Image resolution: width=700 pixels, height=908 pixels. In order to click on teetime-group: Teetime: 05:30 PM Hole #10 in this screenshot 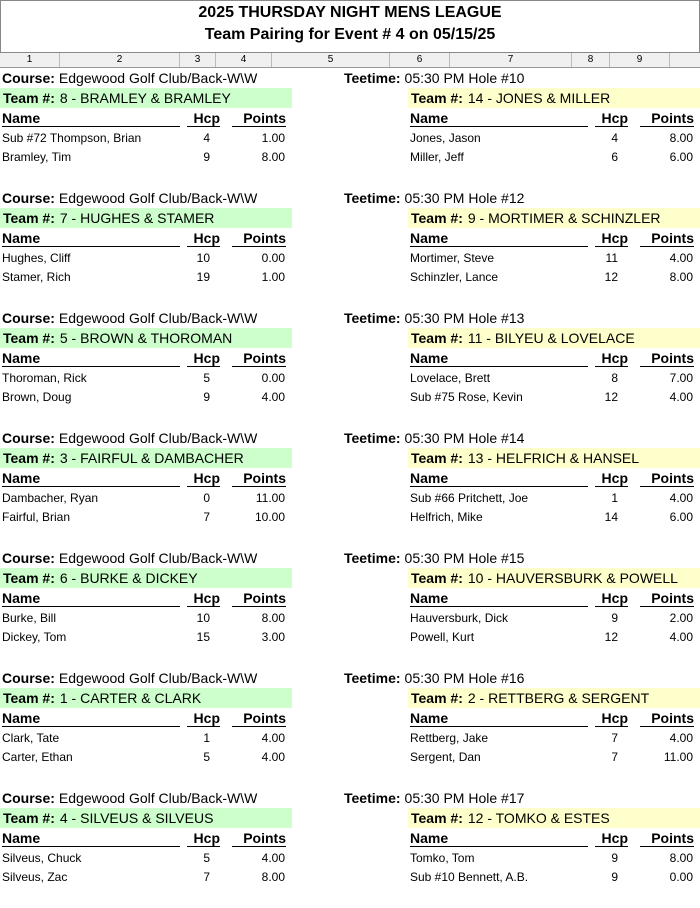, I will do `click(434, 78)`.